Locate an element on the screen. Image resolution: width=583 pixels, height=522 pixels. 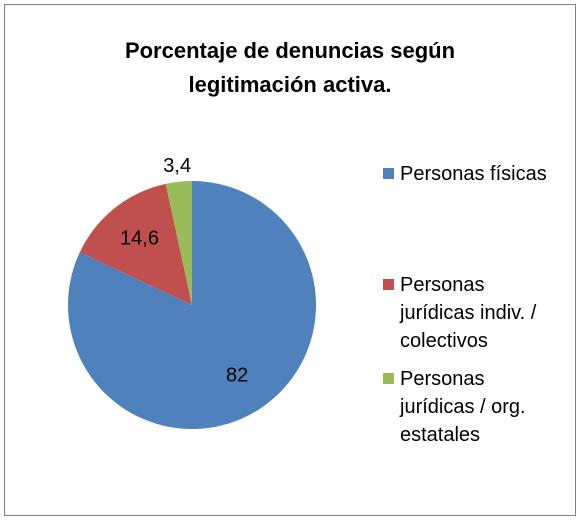
data-label: 82 is located at coordinates (237, 375).